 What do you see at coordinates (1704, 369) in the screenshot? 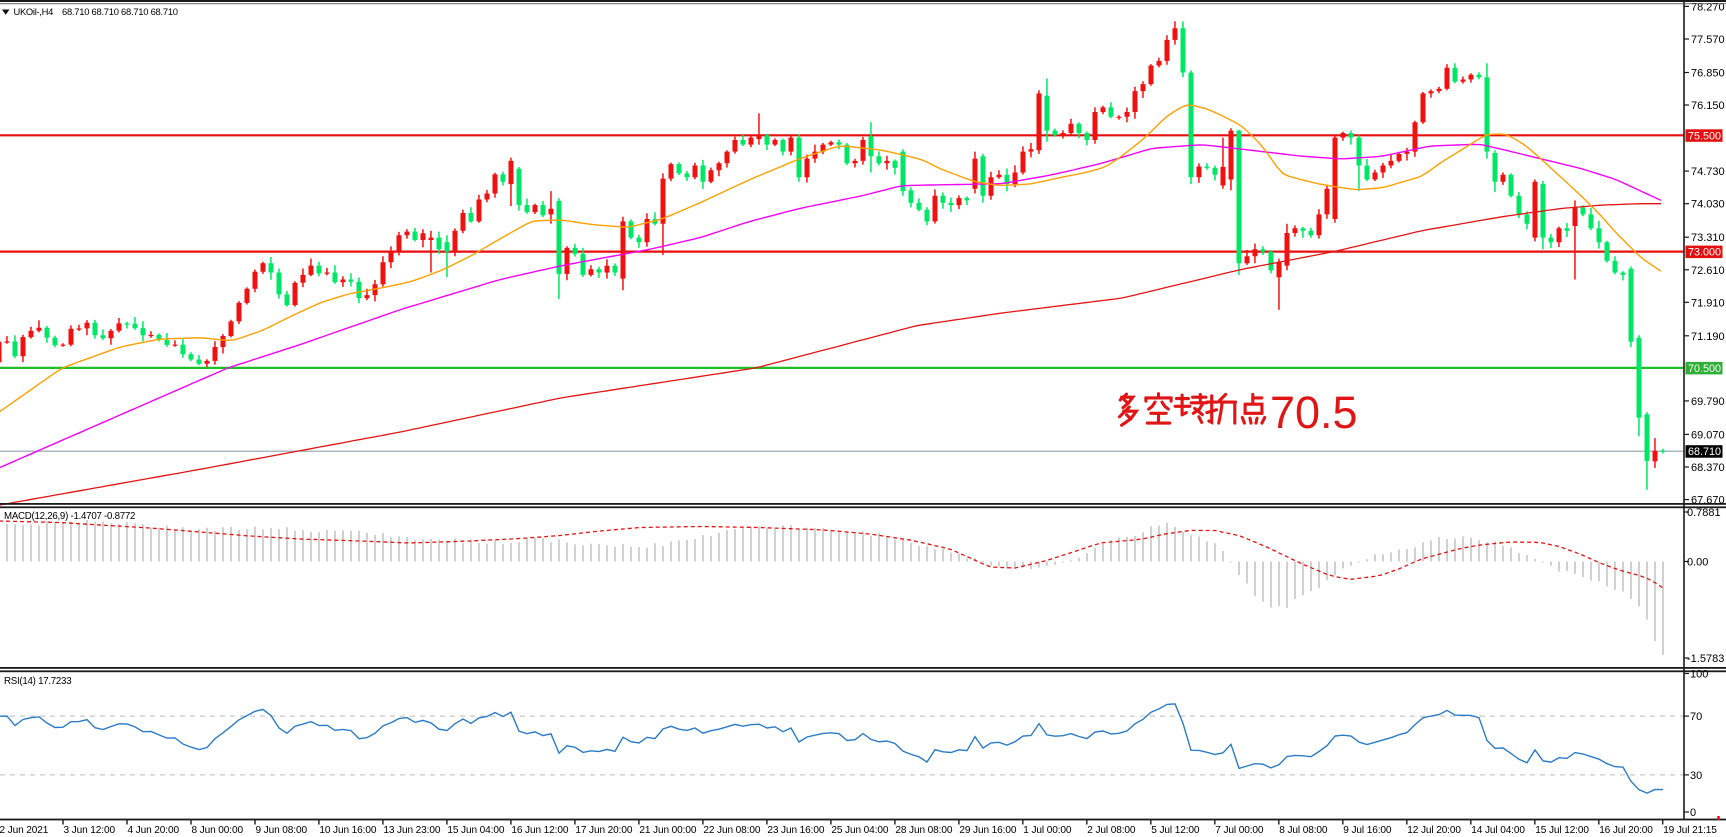
I see `svg-text: 70.500` at bounding box center [1704, 369].